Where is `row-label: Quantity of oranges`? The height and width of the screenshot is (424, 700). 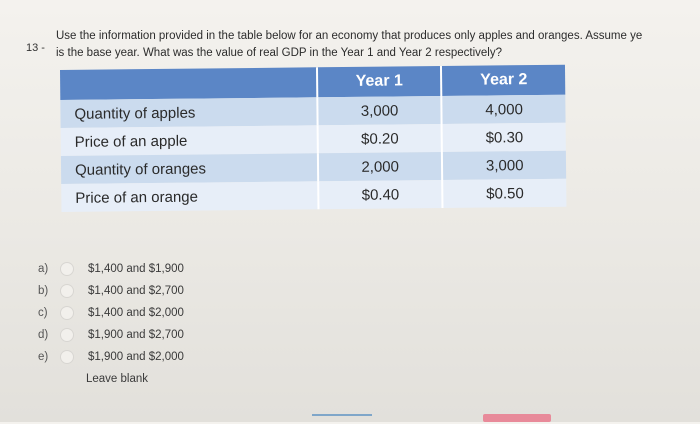
row-label: Quantity of oranges is located at coordinates (189, 168).